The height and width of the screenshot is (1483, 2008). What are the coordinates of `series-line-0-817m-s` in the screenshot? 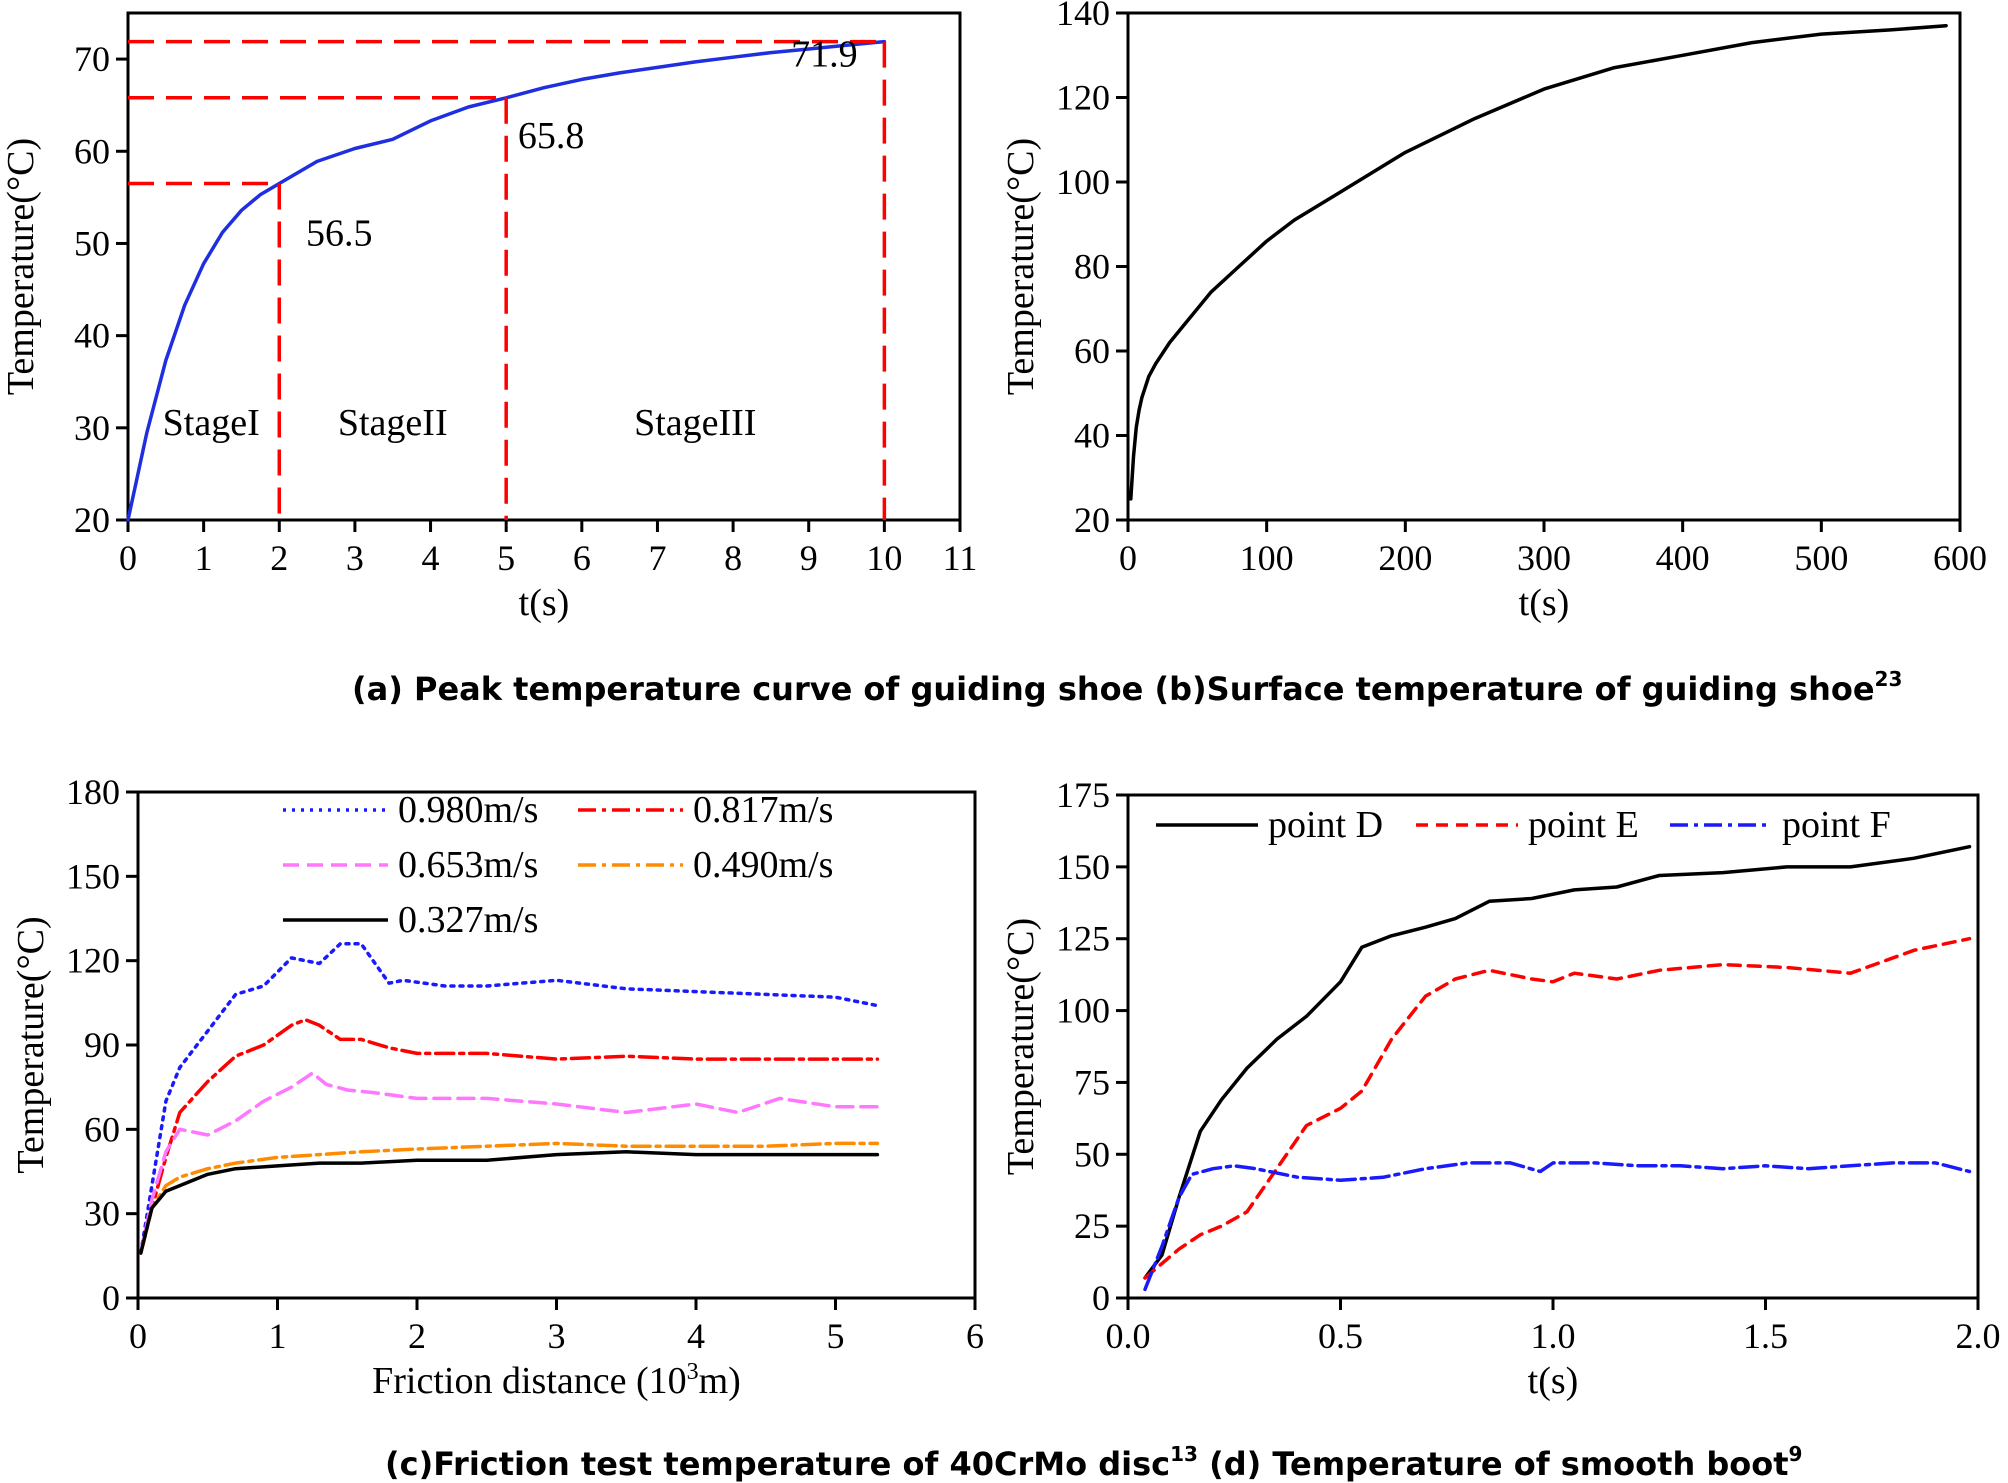 It's located at (509, 1136).